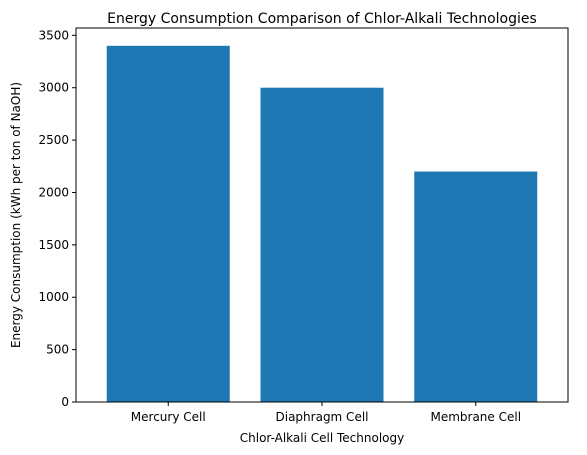 This screenshot has width=587, height=455. I want to click on x-axis-ticks: Mercury Cell Diaphragm Cell Membrane Cell, so click(326, 413).